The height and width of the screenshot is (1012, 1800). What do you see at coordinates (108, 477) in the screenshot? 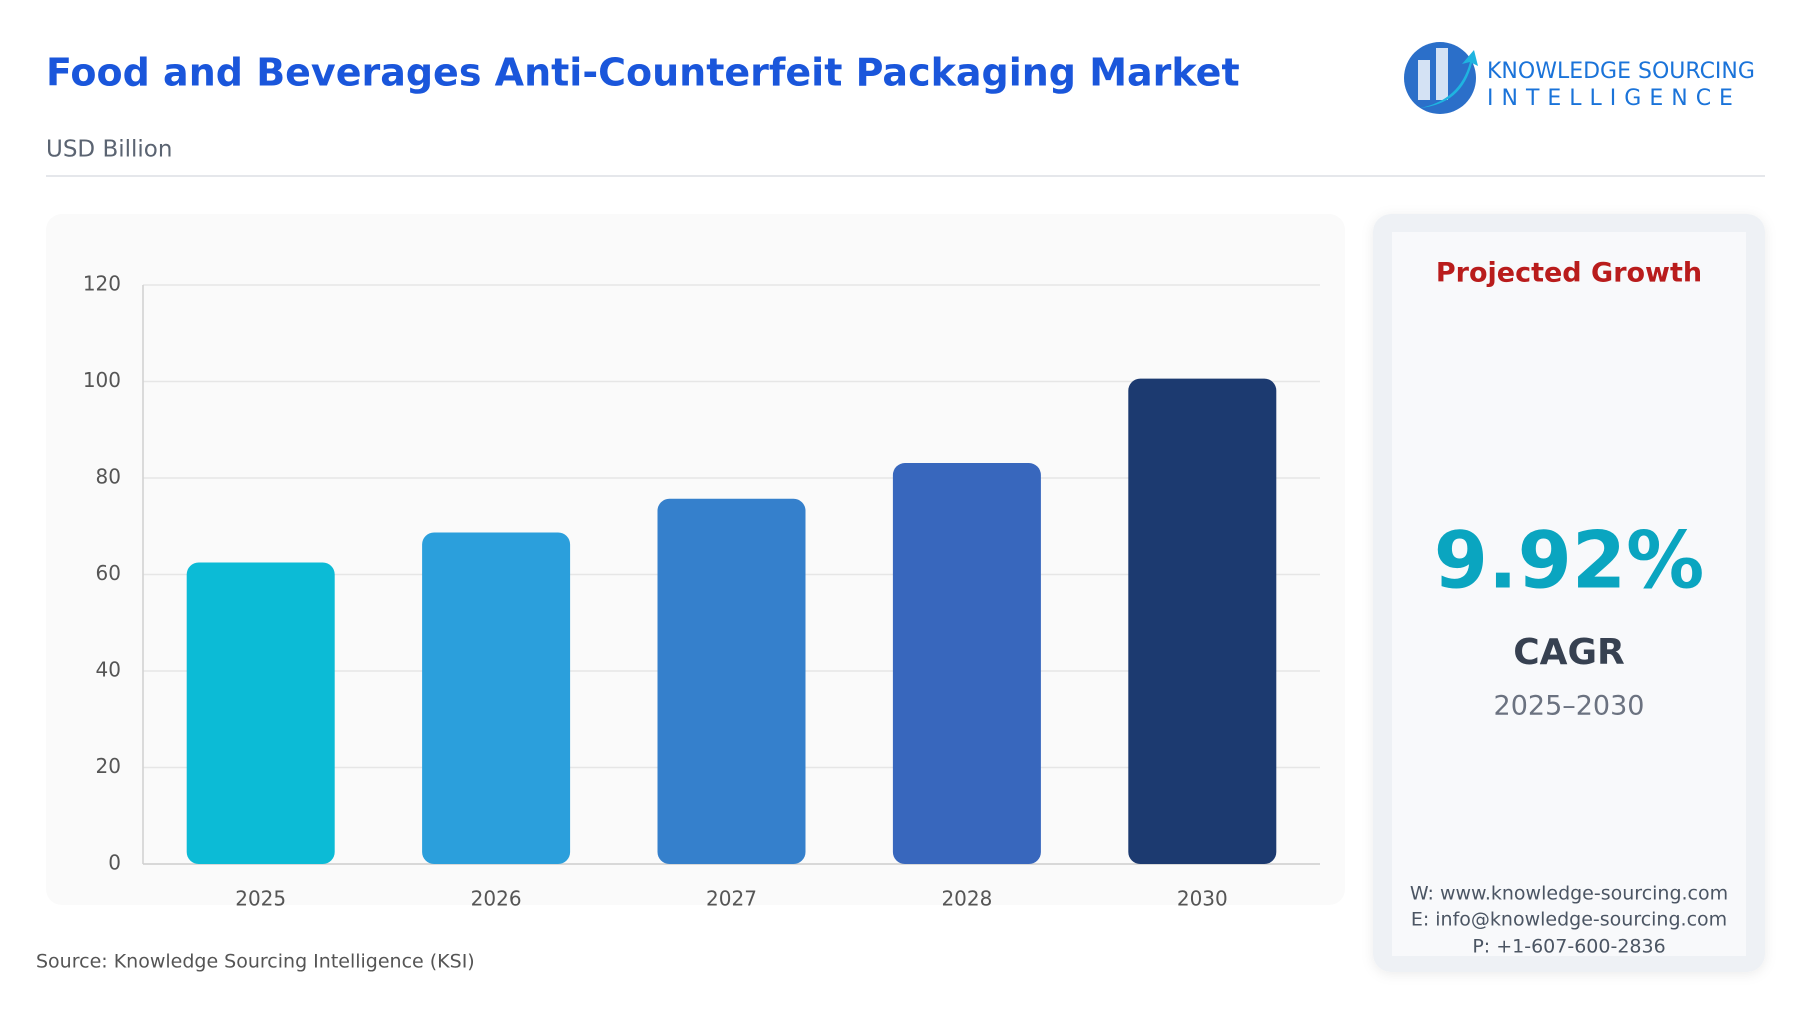
I see `y-tick-label: 80` at bounding box center [108, 477].